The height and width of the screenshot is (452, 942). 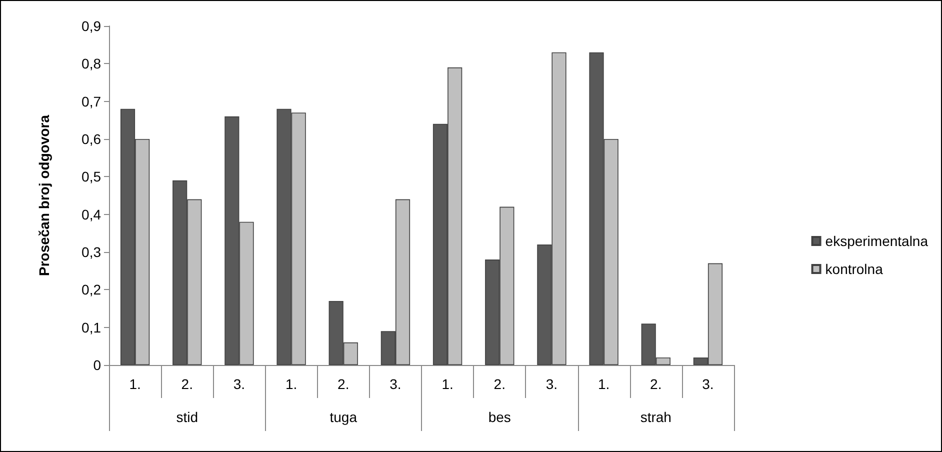 I want to click on y-tick-label: 0,5, so click(x=92, y=176).